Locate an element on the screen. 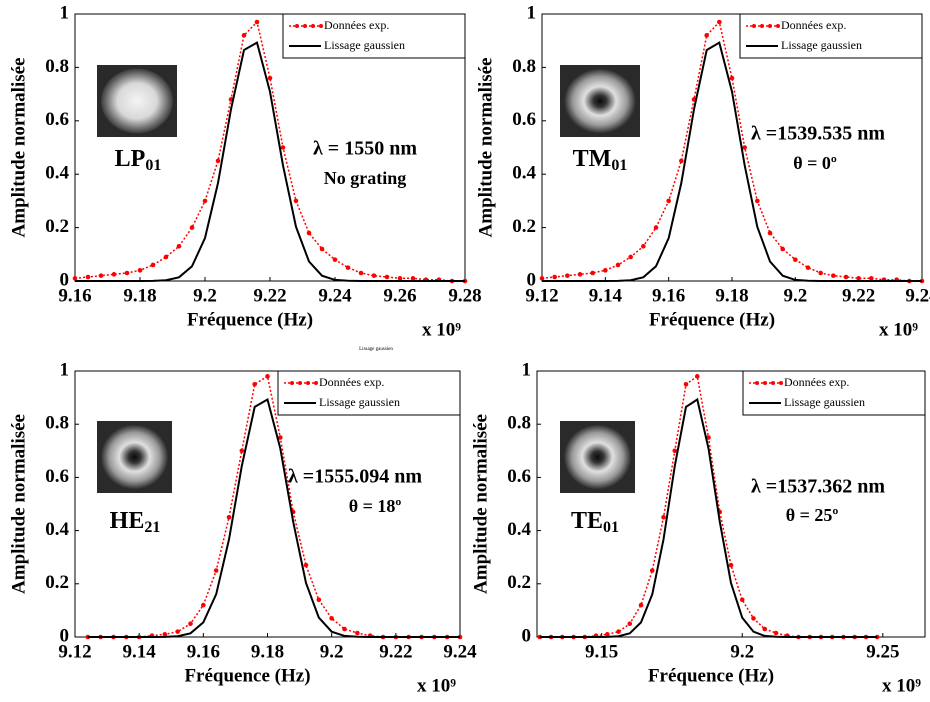  legend-label: Données exp. is located at coordinates (351, 382).